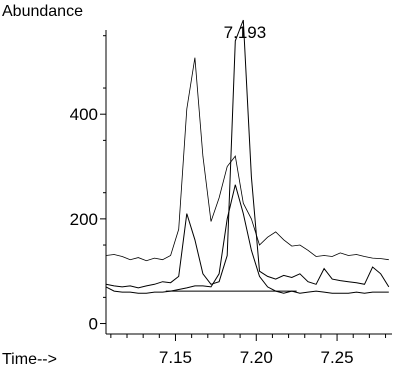 This screenshot has height=371, width=401. Describe the element at coordinates (88, 184) in the screenshot. I see `y-ticks: 0 200 400` at that location.